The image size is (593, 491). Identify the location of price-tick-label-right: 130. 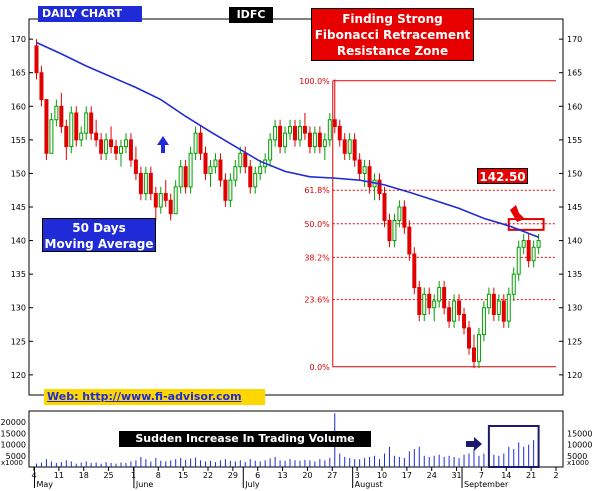
(574, 308).